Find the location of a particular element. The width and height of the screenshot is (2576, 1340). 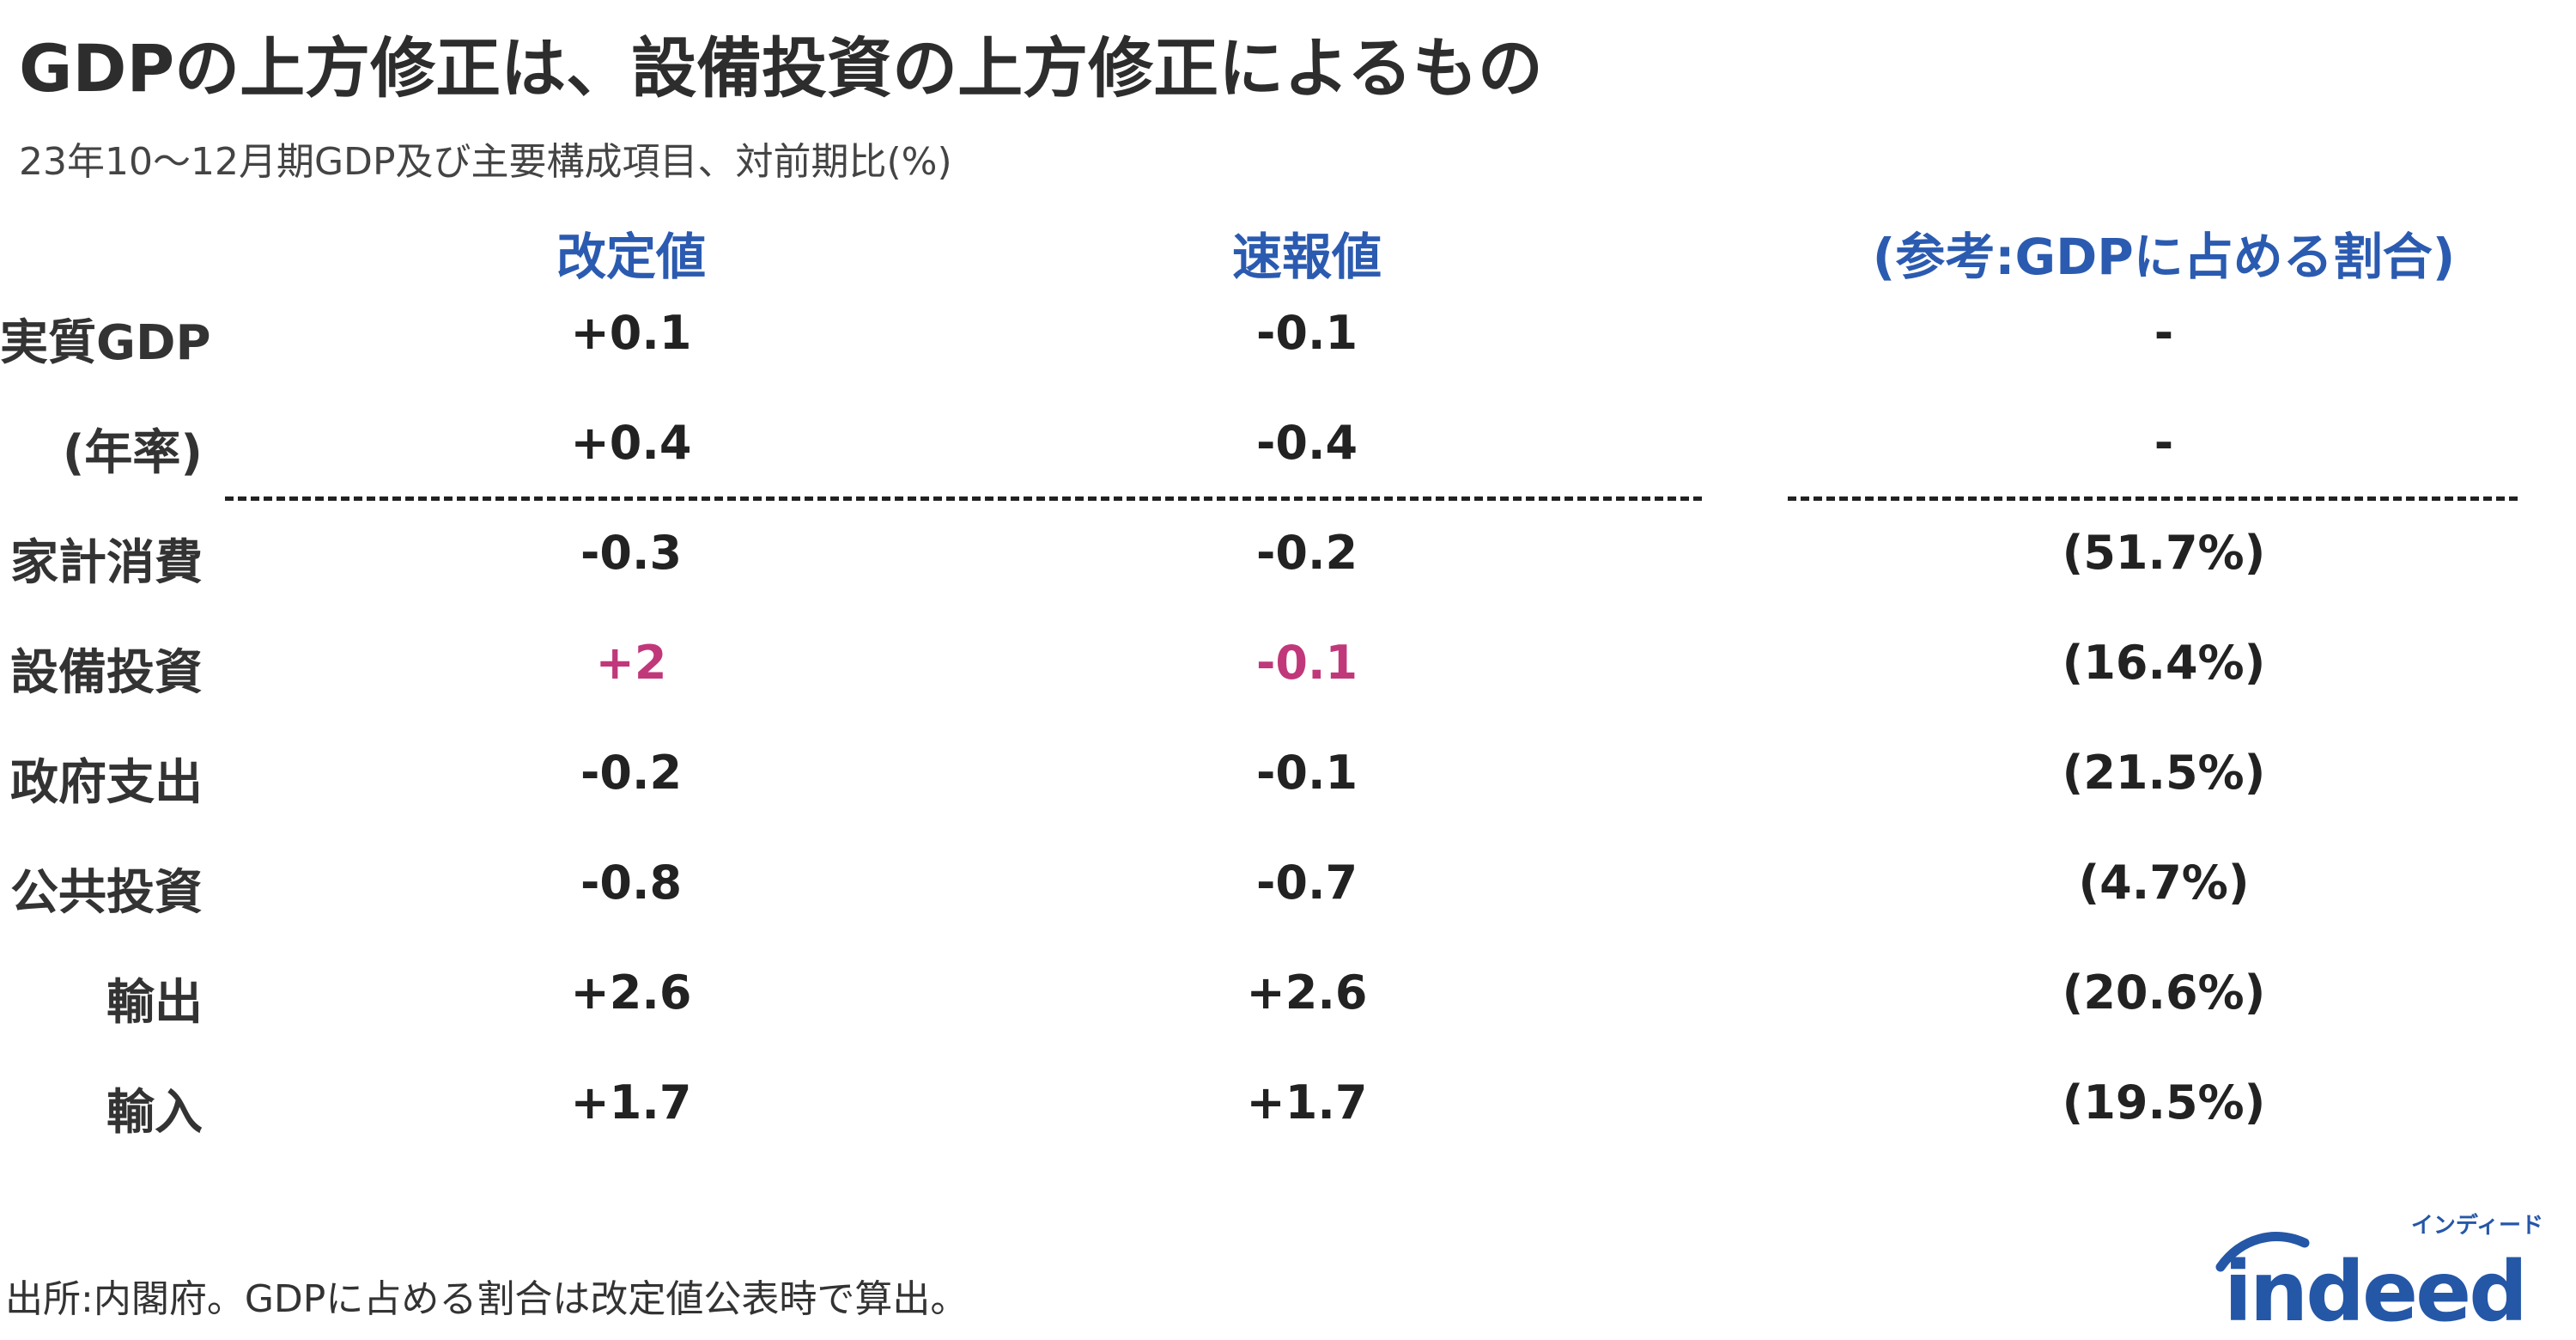

cell-revised: +2 is located at coordinates (631, 663).